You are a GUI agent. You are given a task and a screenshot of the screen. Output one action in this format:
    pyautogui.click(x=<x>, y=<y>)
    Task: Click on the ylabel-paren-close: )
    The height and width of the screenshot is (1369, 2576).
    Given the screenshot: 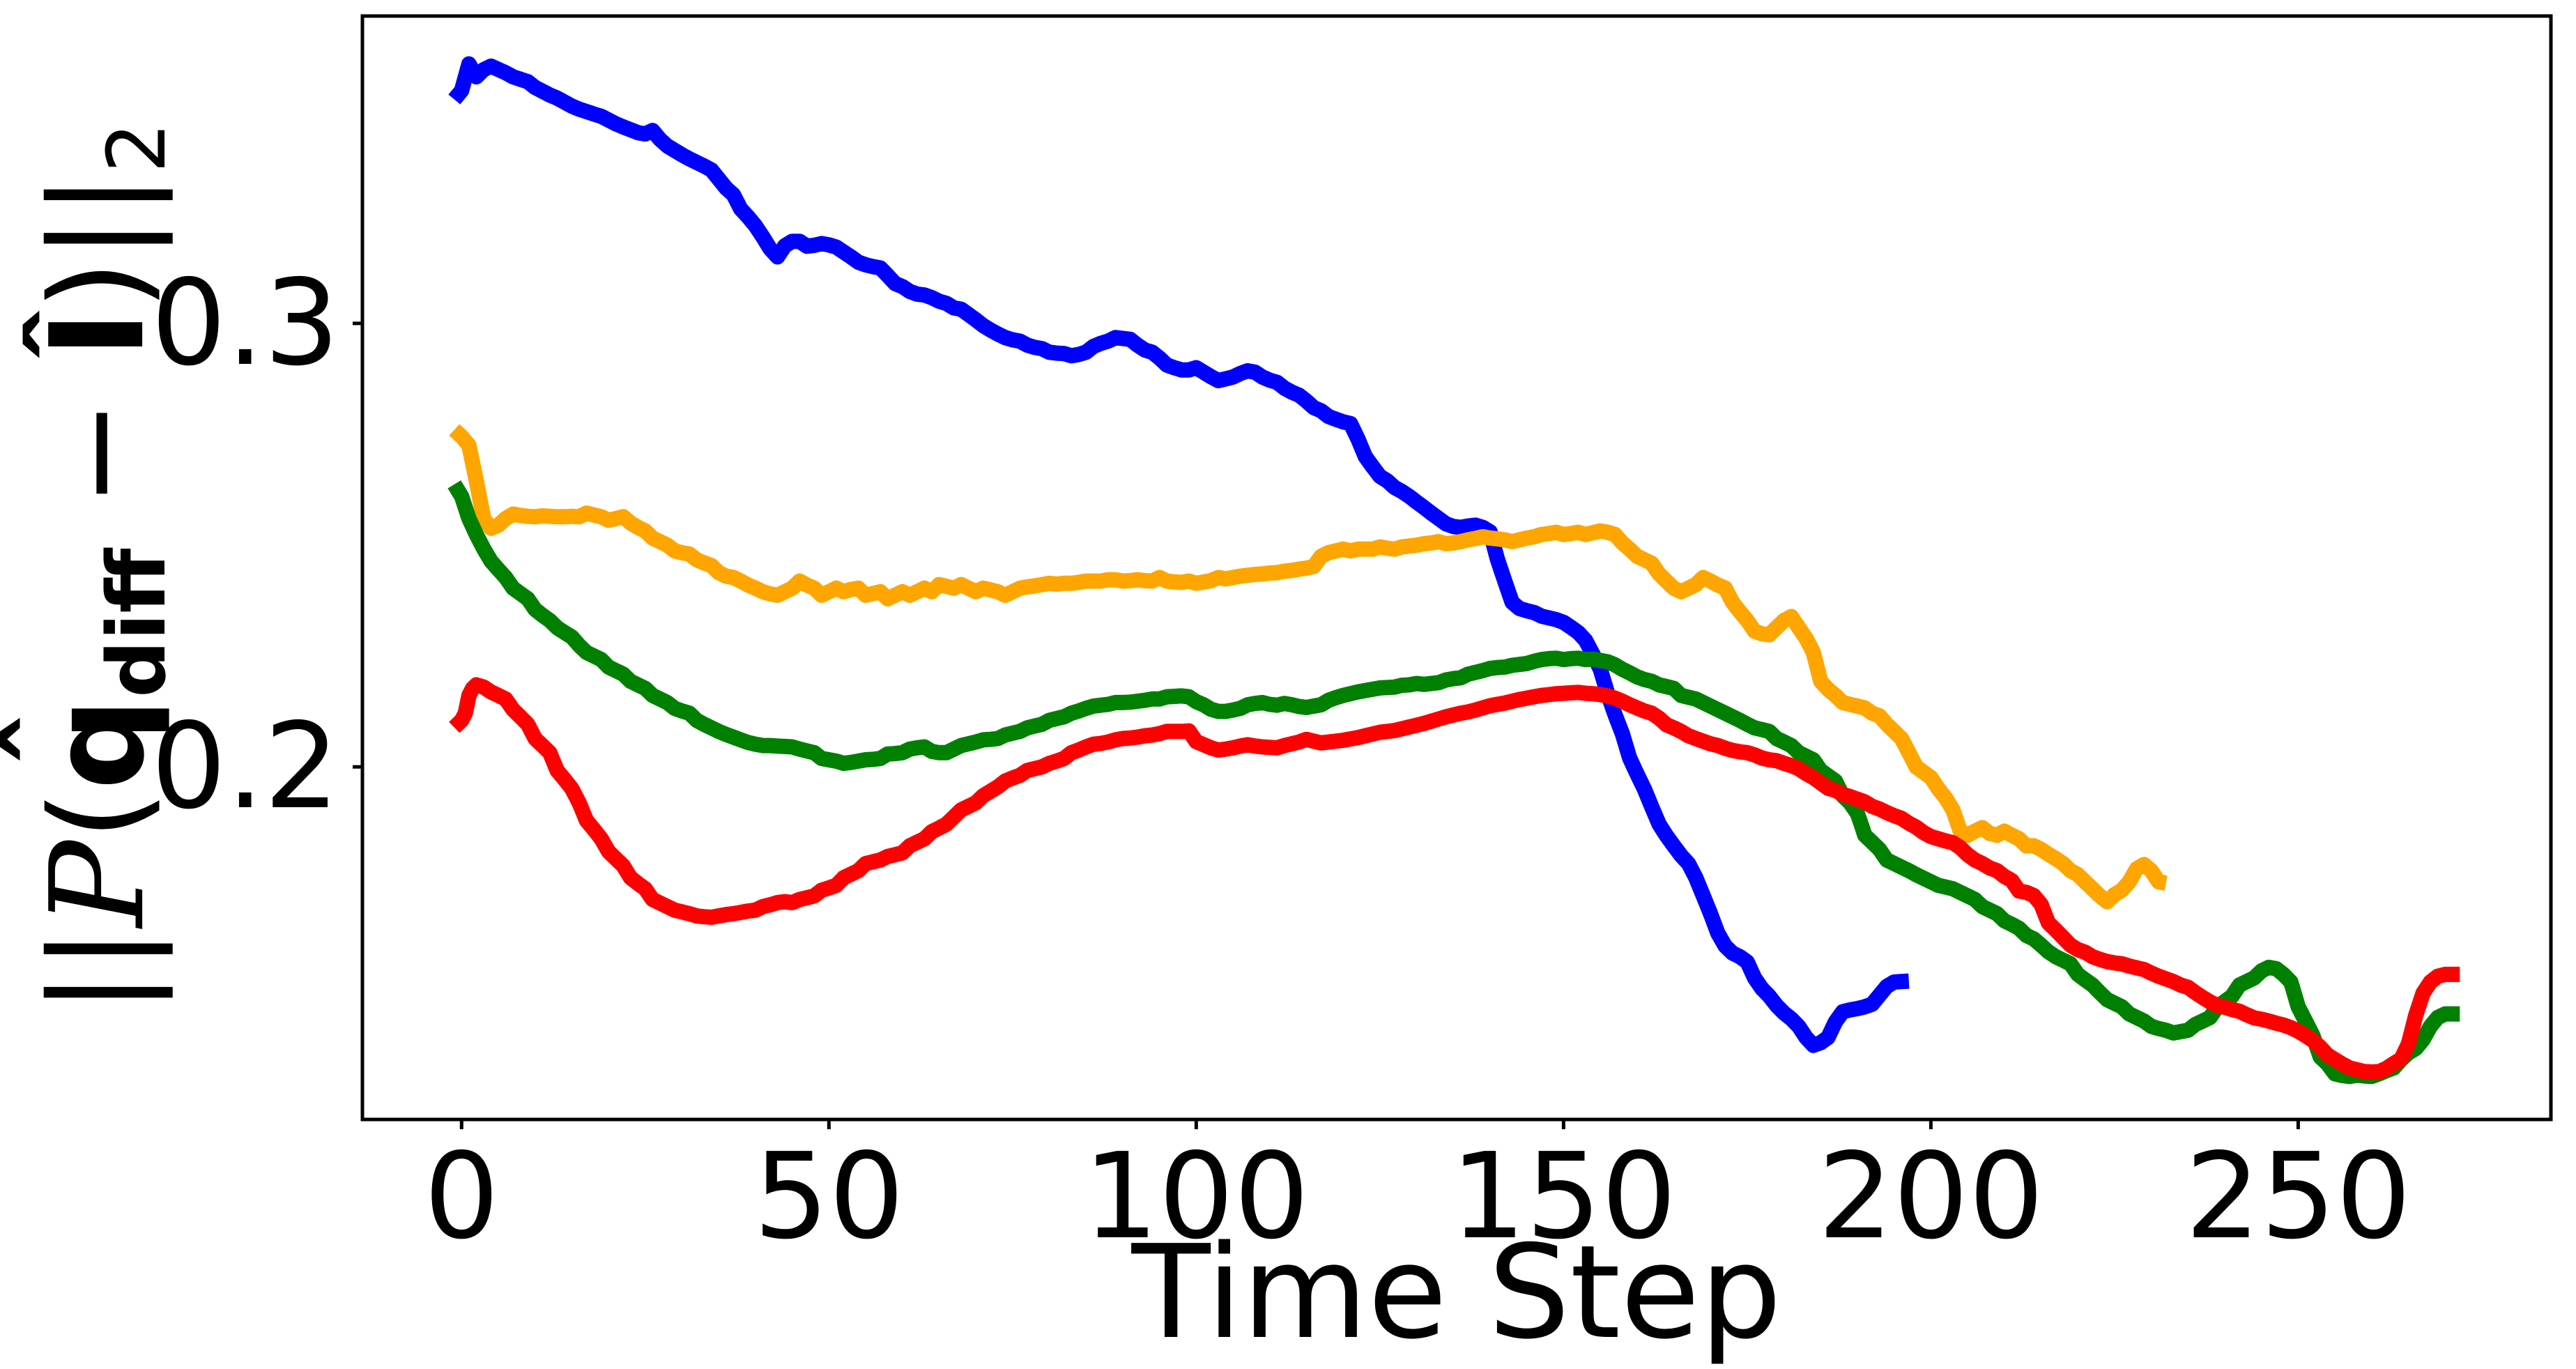 What is the action you would take?
    pyautogui.click(x=98, y=285)
    